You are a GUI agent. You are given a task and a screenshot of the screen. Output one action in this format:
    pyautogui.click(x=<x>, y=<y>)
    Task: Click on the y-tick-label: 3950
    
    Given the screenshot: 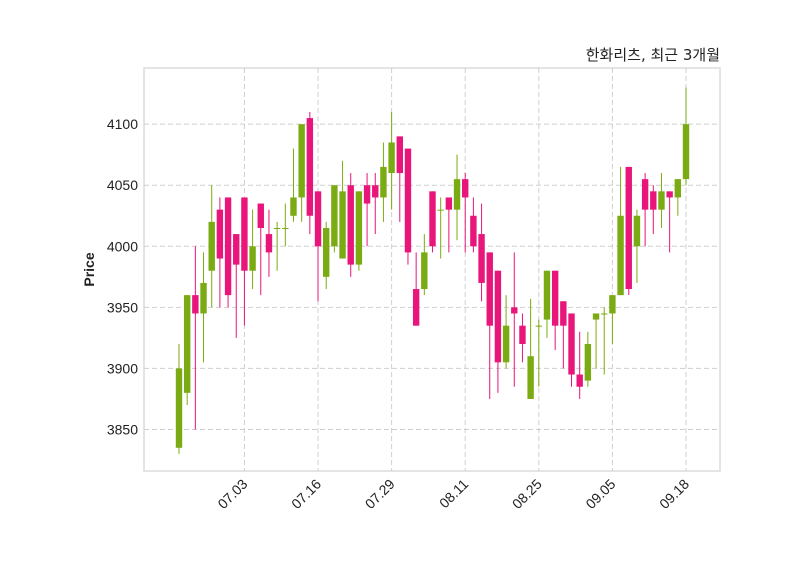 What is the action you would take?
    pyautogui.click(x=122, y=307)
    